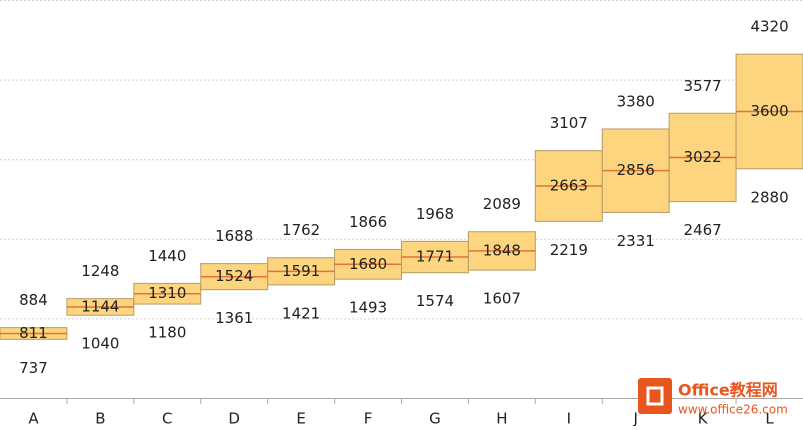 This screenshot has height=430, width=803. What do you see at coordinates (368, 222) in the screenshot?
I see `high-label: 1866` at bounding box center [368, 222].